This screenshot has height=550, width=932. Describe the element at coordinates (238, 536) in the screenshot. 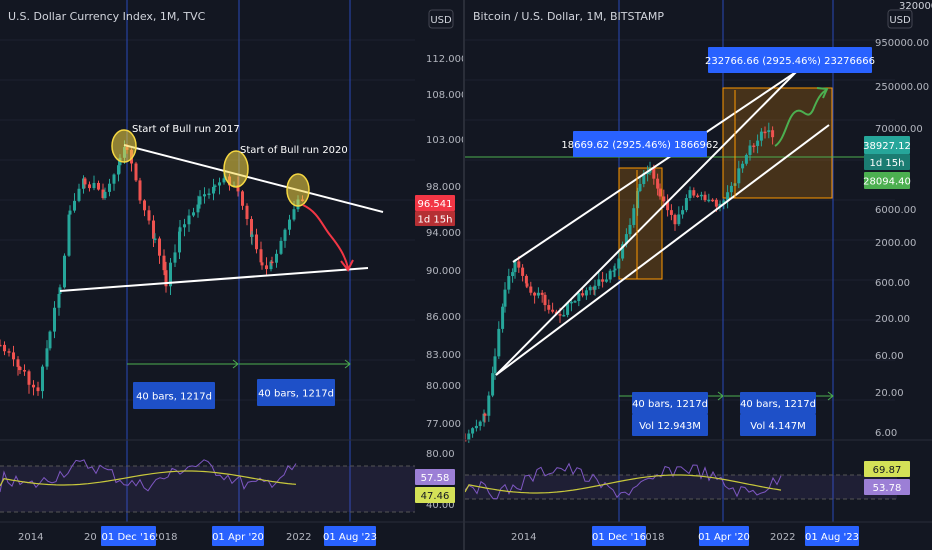

I see `date-tag-2-box` at that location.